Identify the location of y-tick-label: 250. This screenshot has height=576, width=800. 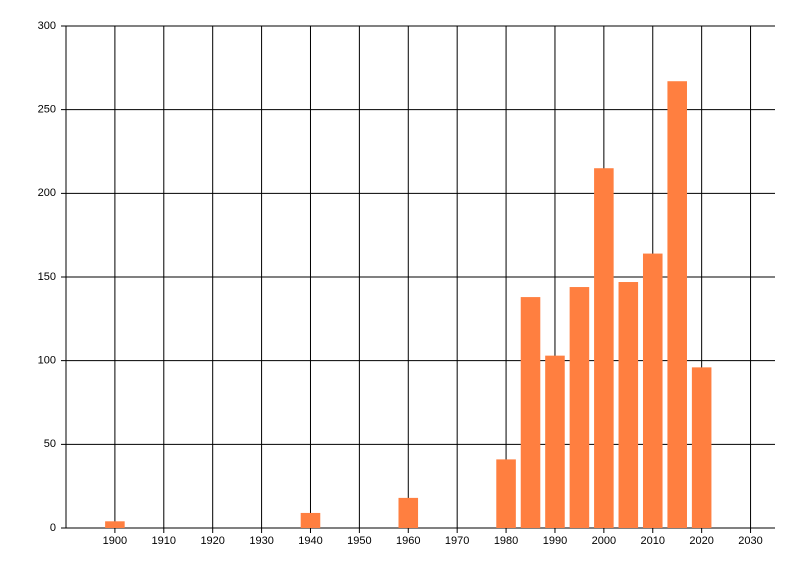
(47, 110).